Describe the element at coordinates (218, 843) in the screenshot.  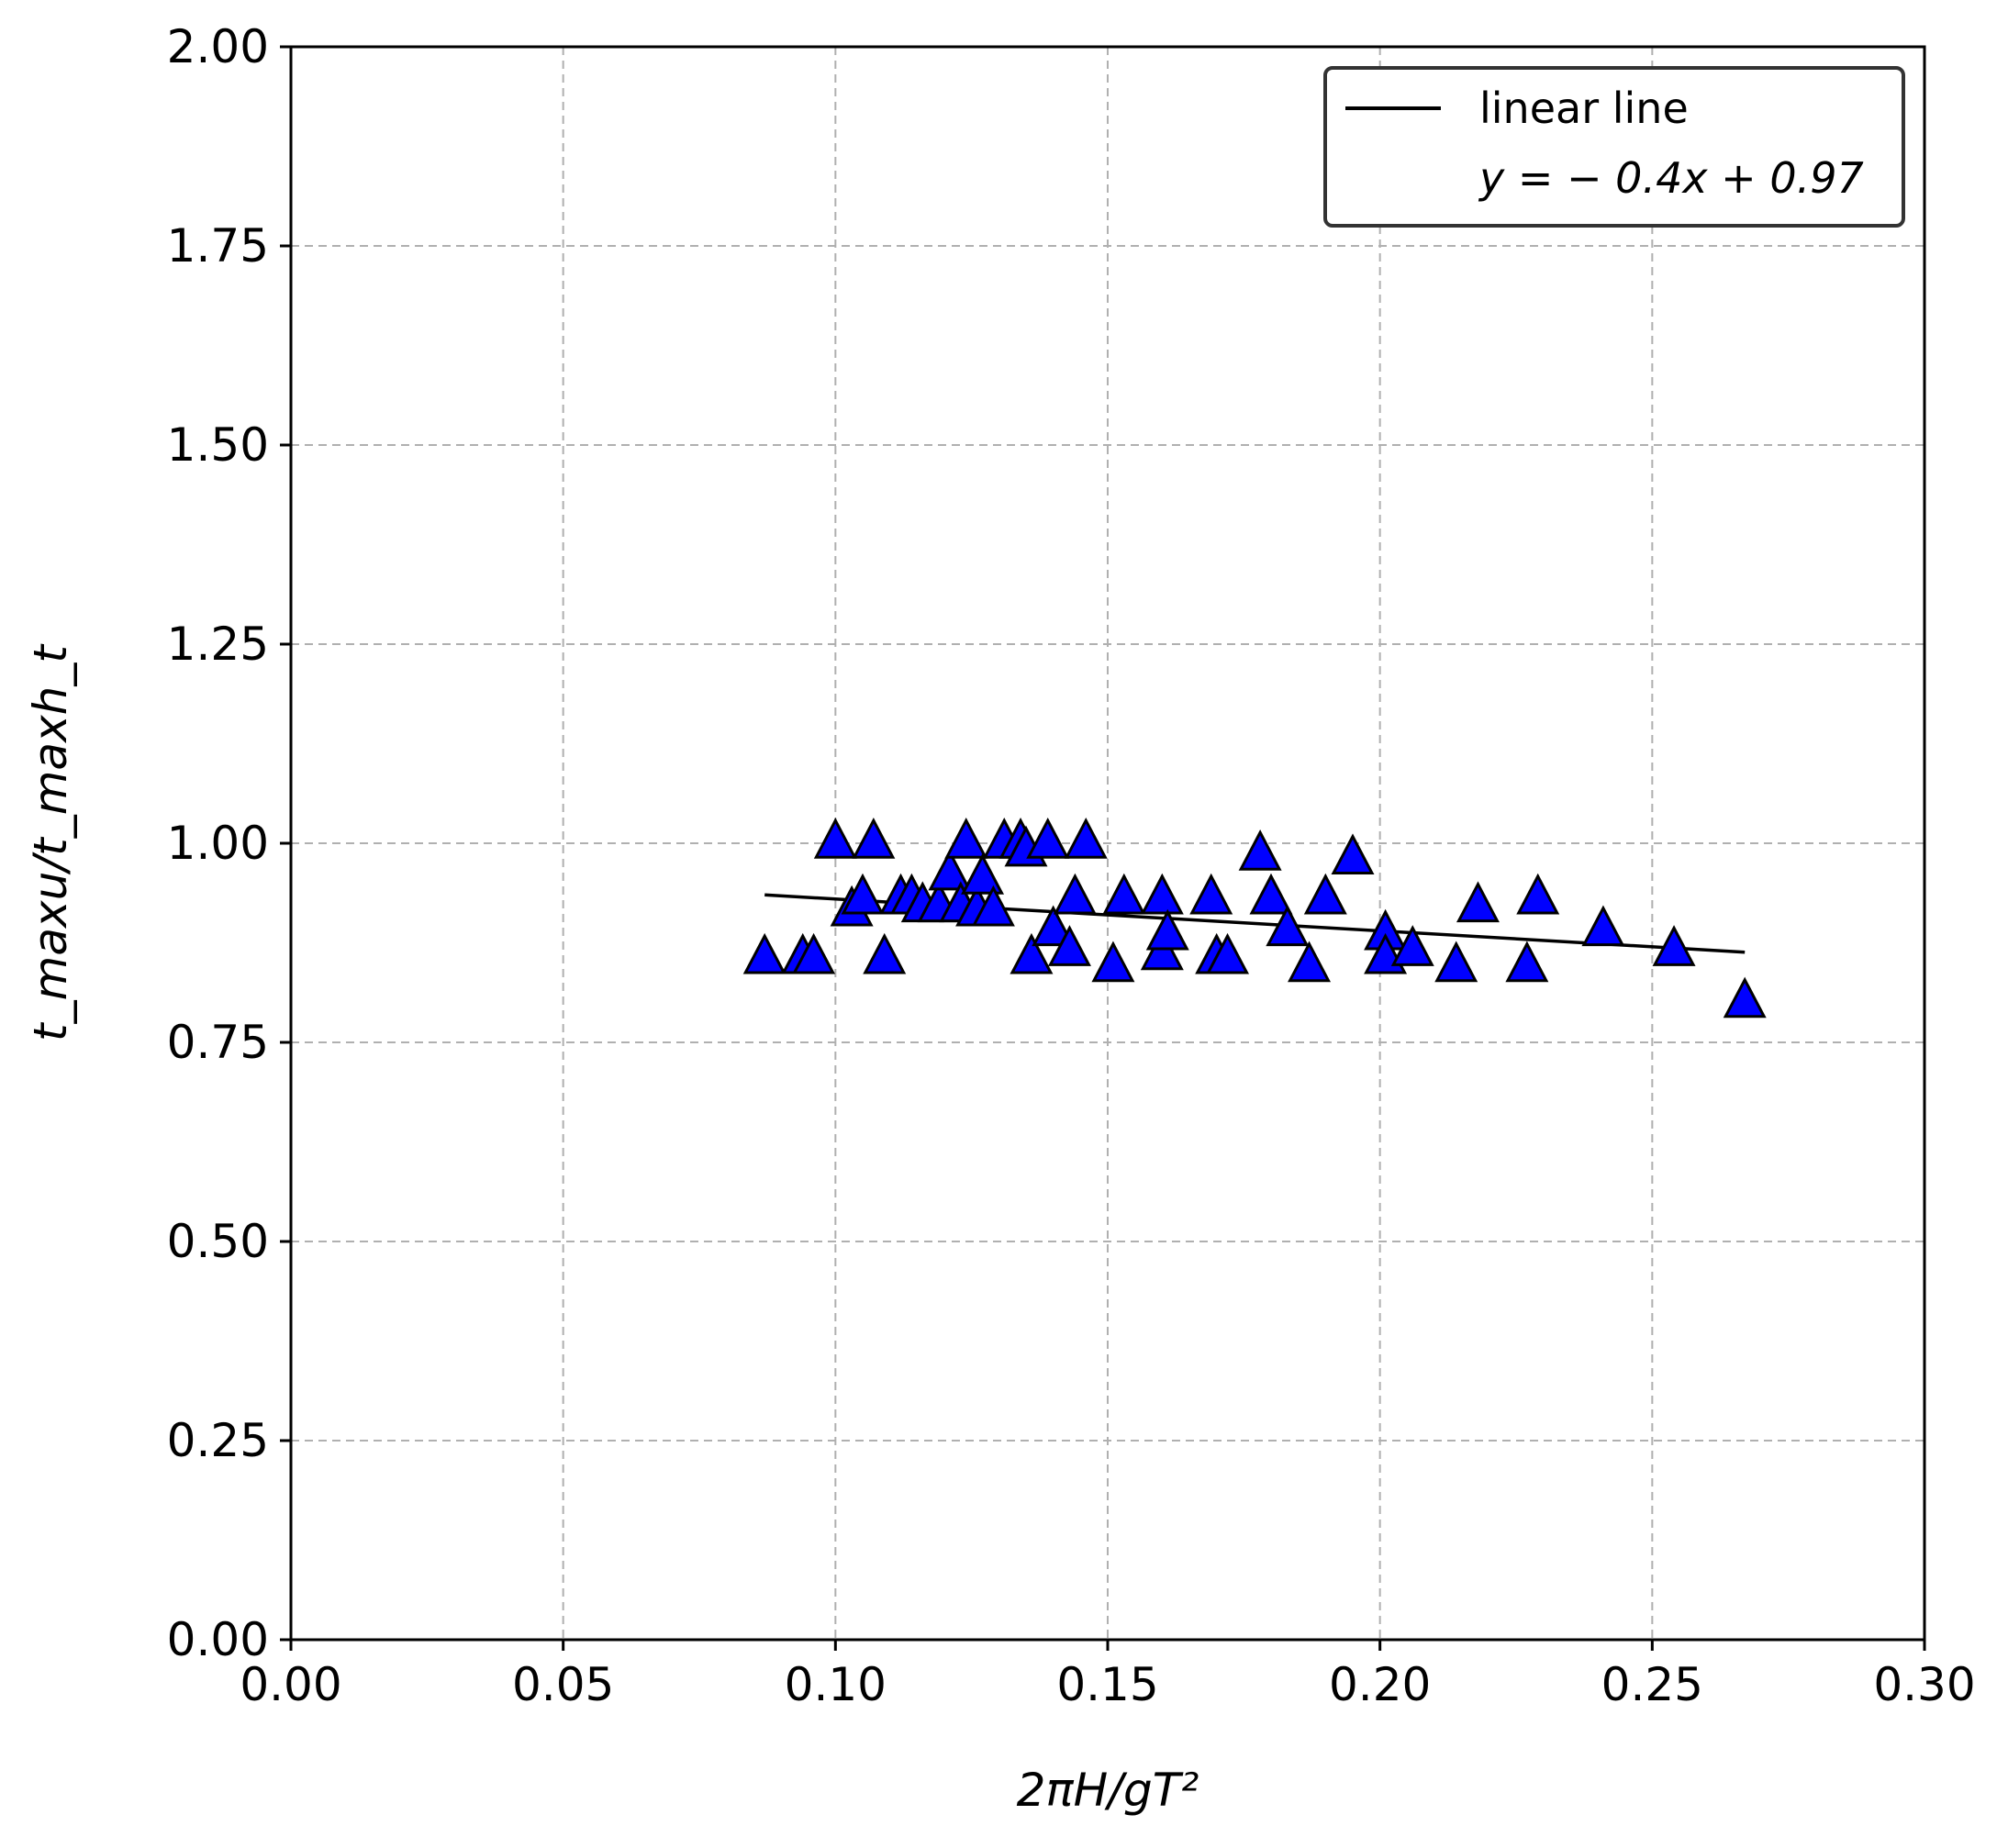
I see `y-tick-label: 1.00` at that location.